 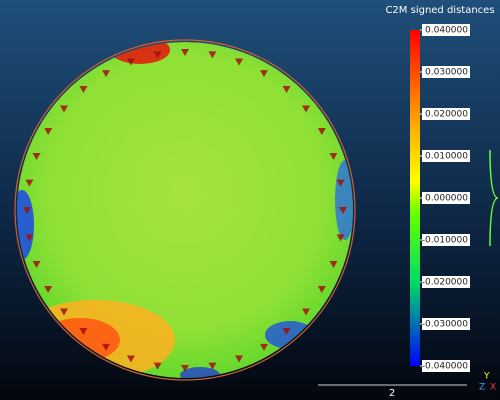 I want to click on axis-y-label: Y, so click(x=486, y=377).